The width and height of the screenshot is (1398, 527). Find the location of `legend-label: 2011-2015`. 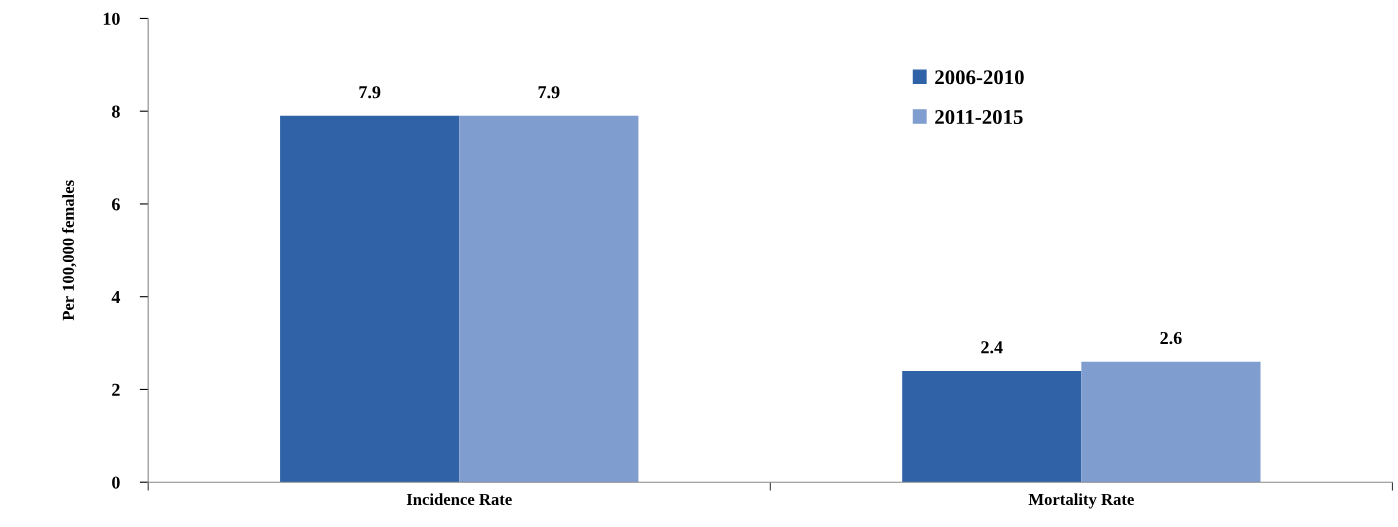

legend-label: 2011-2015 is located at coordinates (979, 117).